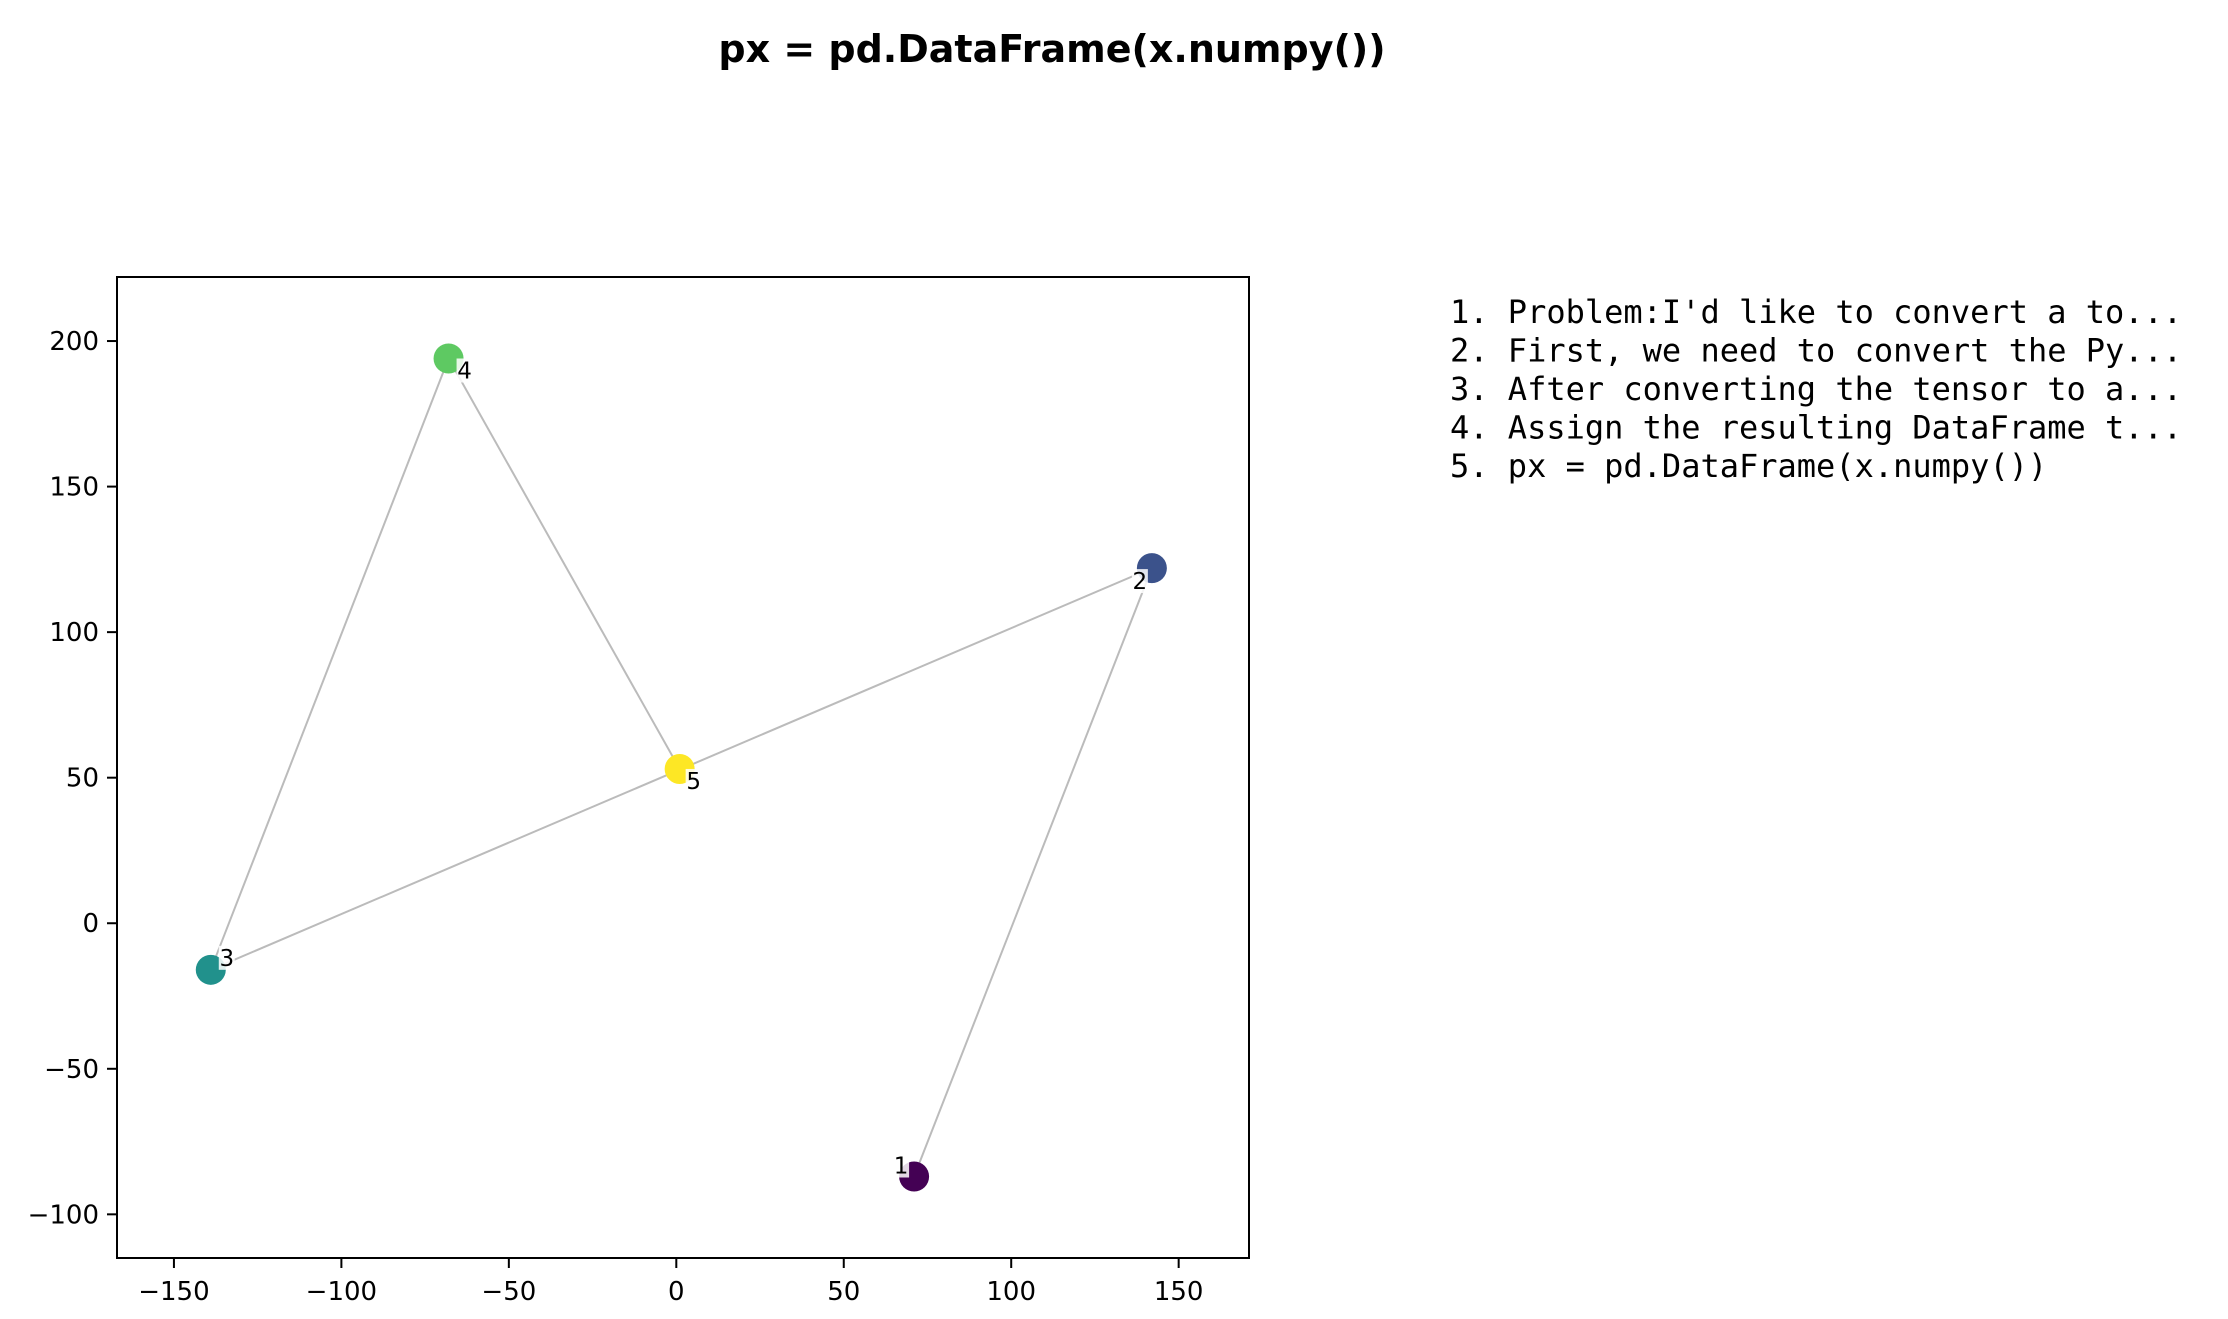 This screenshot has width=2228, height=1319. What do you see at coordinates (173, 1292) in the screenshot?
I see `x-tick-label: −150` at bounding box center [173, 1292].